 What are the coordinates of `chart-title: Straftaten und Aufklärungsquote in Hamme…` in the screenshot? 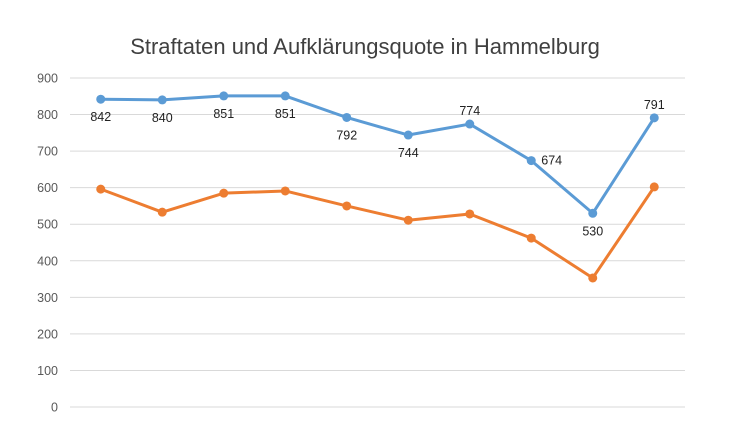 It's located at (365, 46).